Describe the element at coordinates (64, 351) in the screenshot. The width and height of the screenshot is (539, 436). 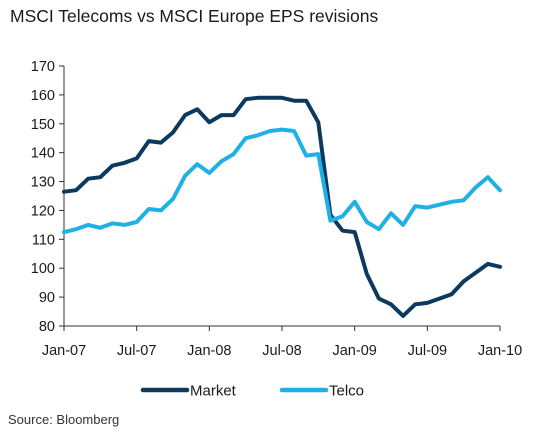
I see `x-tick-label: Jan-07` at that location.